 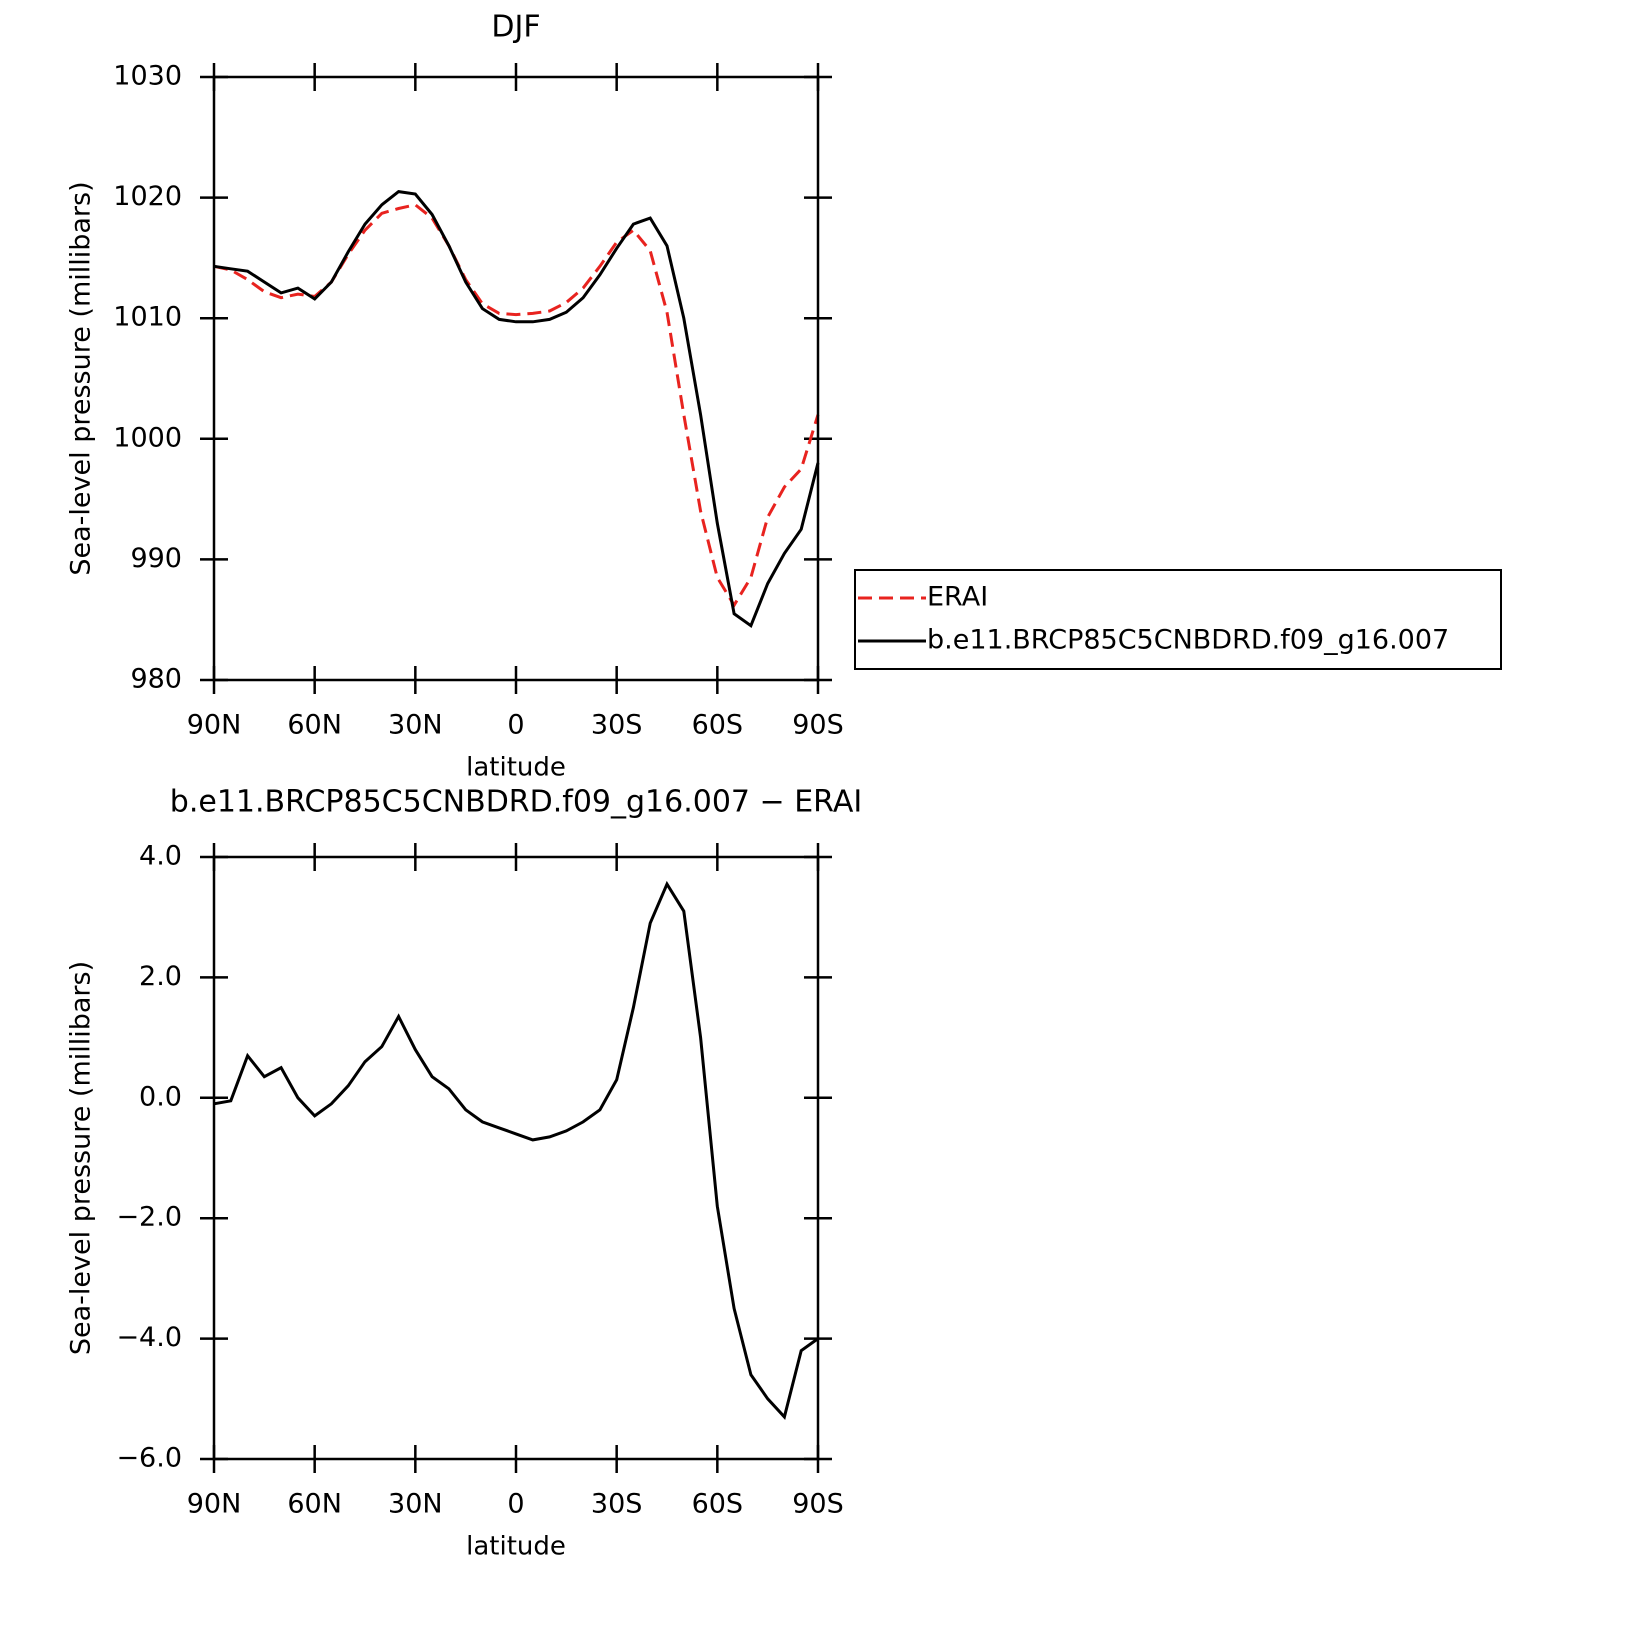 What do you see at coordinates (149, 1458) in the screenshot?
I see `y-tick-label: −6.0` at bounding box center [149, 1458].